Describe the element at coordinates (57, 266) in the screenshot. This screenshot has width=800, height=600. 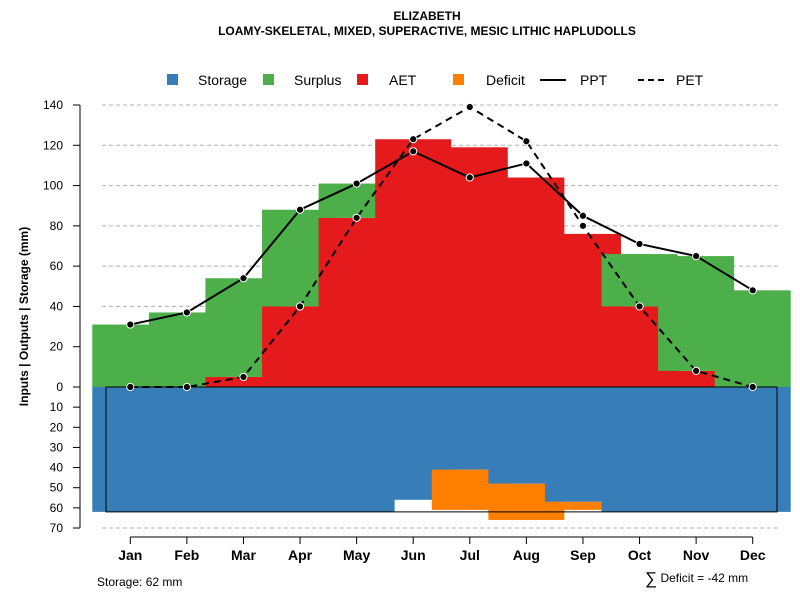
I see `y-tick-label-upper-60: 60` at that location.